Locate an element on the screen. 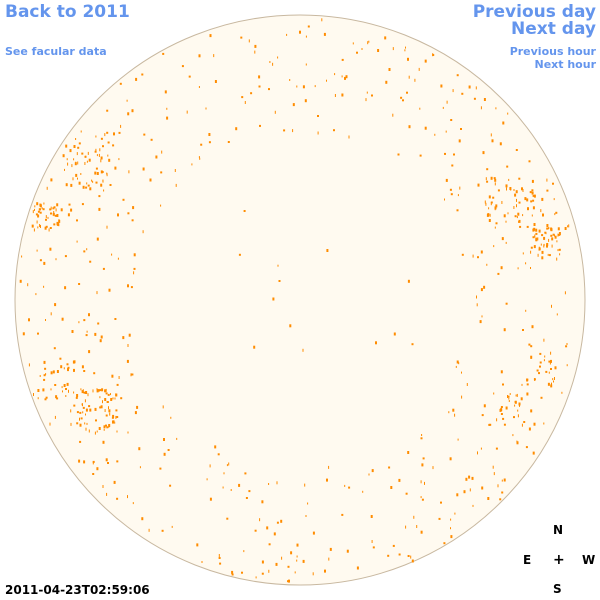  next-day-link: Next day is located at coordinates (553, 29).